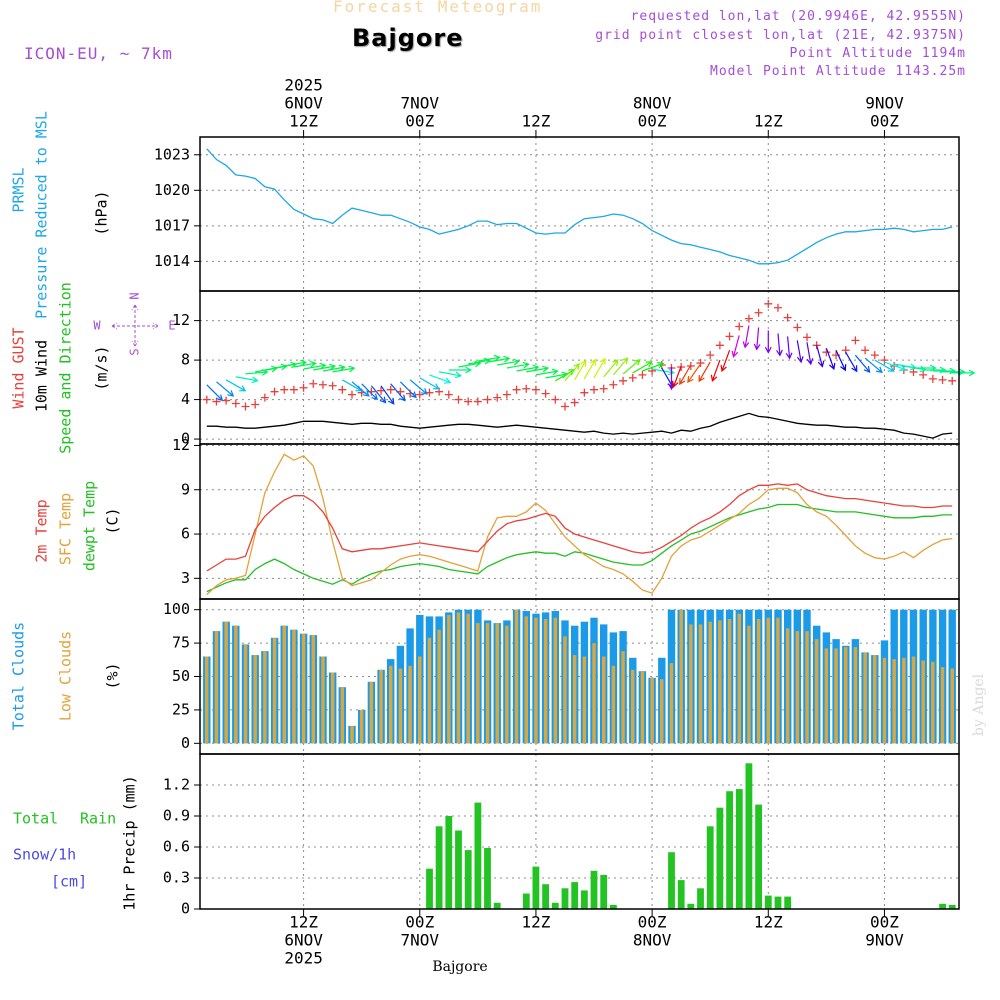  What do you see at coordinates (176, 847) in the screenshot?
I see `precip-ytick-label: 0.6` at bounding box center [176, 847].